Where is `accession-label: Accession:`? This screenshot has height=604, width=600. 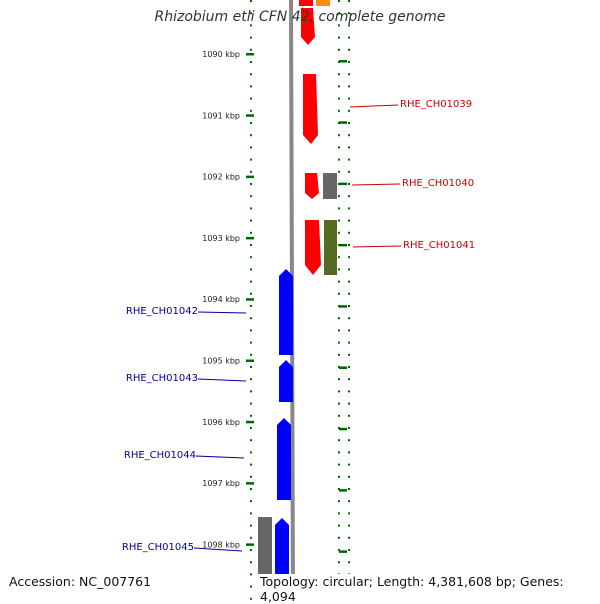 accession-label: Accession: is located at coordinates (42, 581).